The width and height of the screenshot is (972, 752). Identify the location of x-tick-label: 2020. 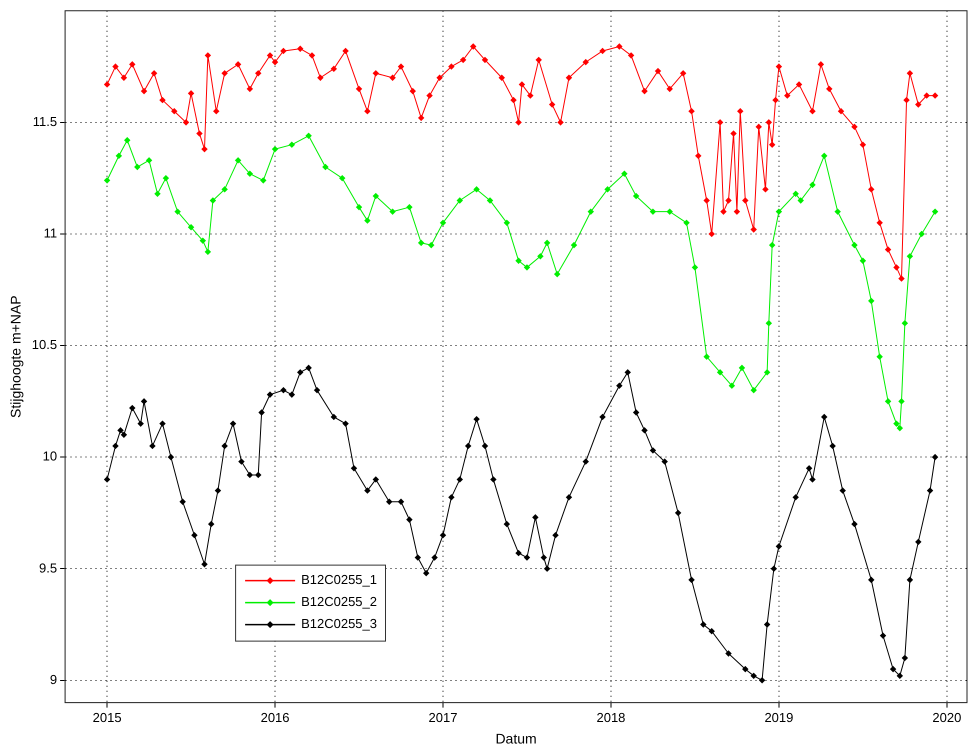
(947, 717).